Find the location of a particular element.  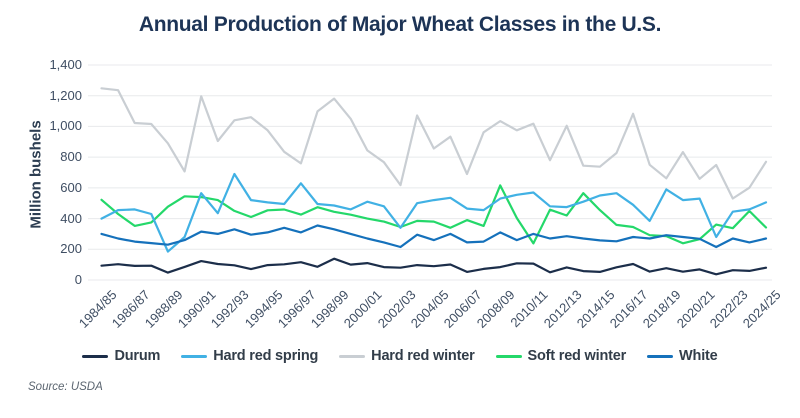

y-tick-label: 400 is located at coordinates (71, 218).